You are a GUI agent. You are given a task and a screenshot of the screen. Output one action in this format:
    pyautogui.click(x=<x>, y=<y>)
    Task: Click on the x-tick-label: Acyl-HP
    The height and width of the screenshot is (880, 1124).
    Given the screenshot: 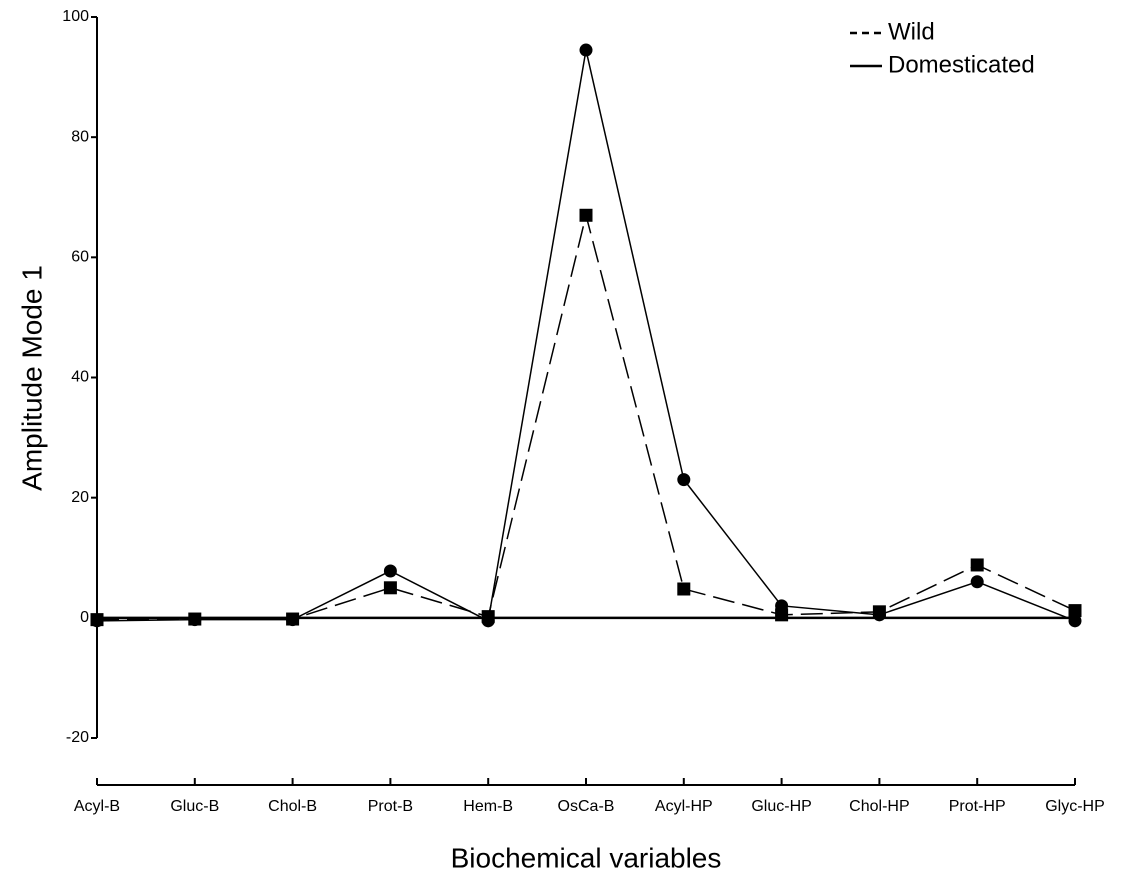 What is the action you would take?
    pyautogui.click(x=684, y=806)
    